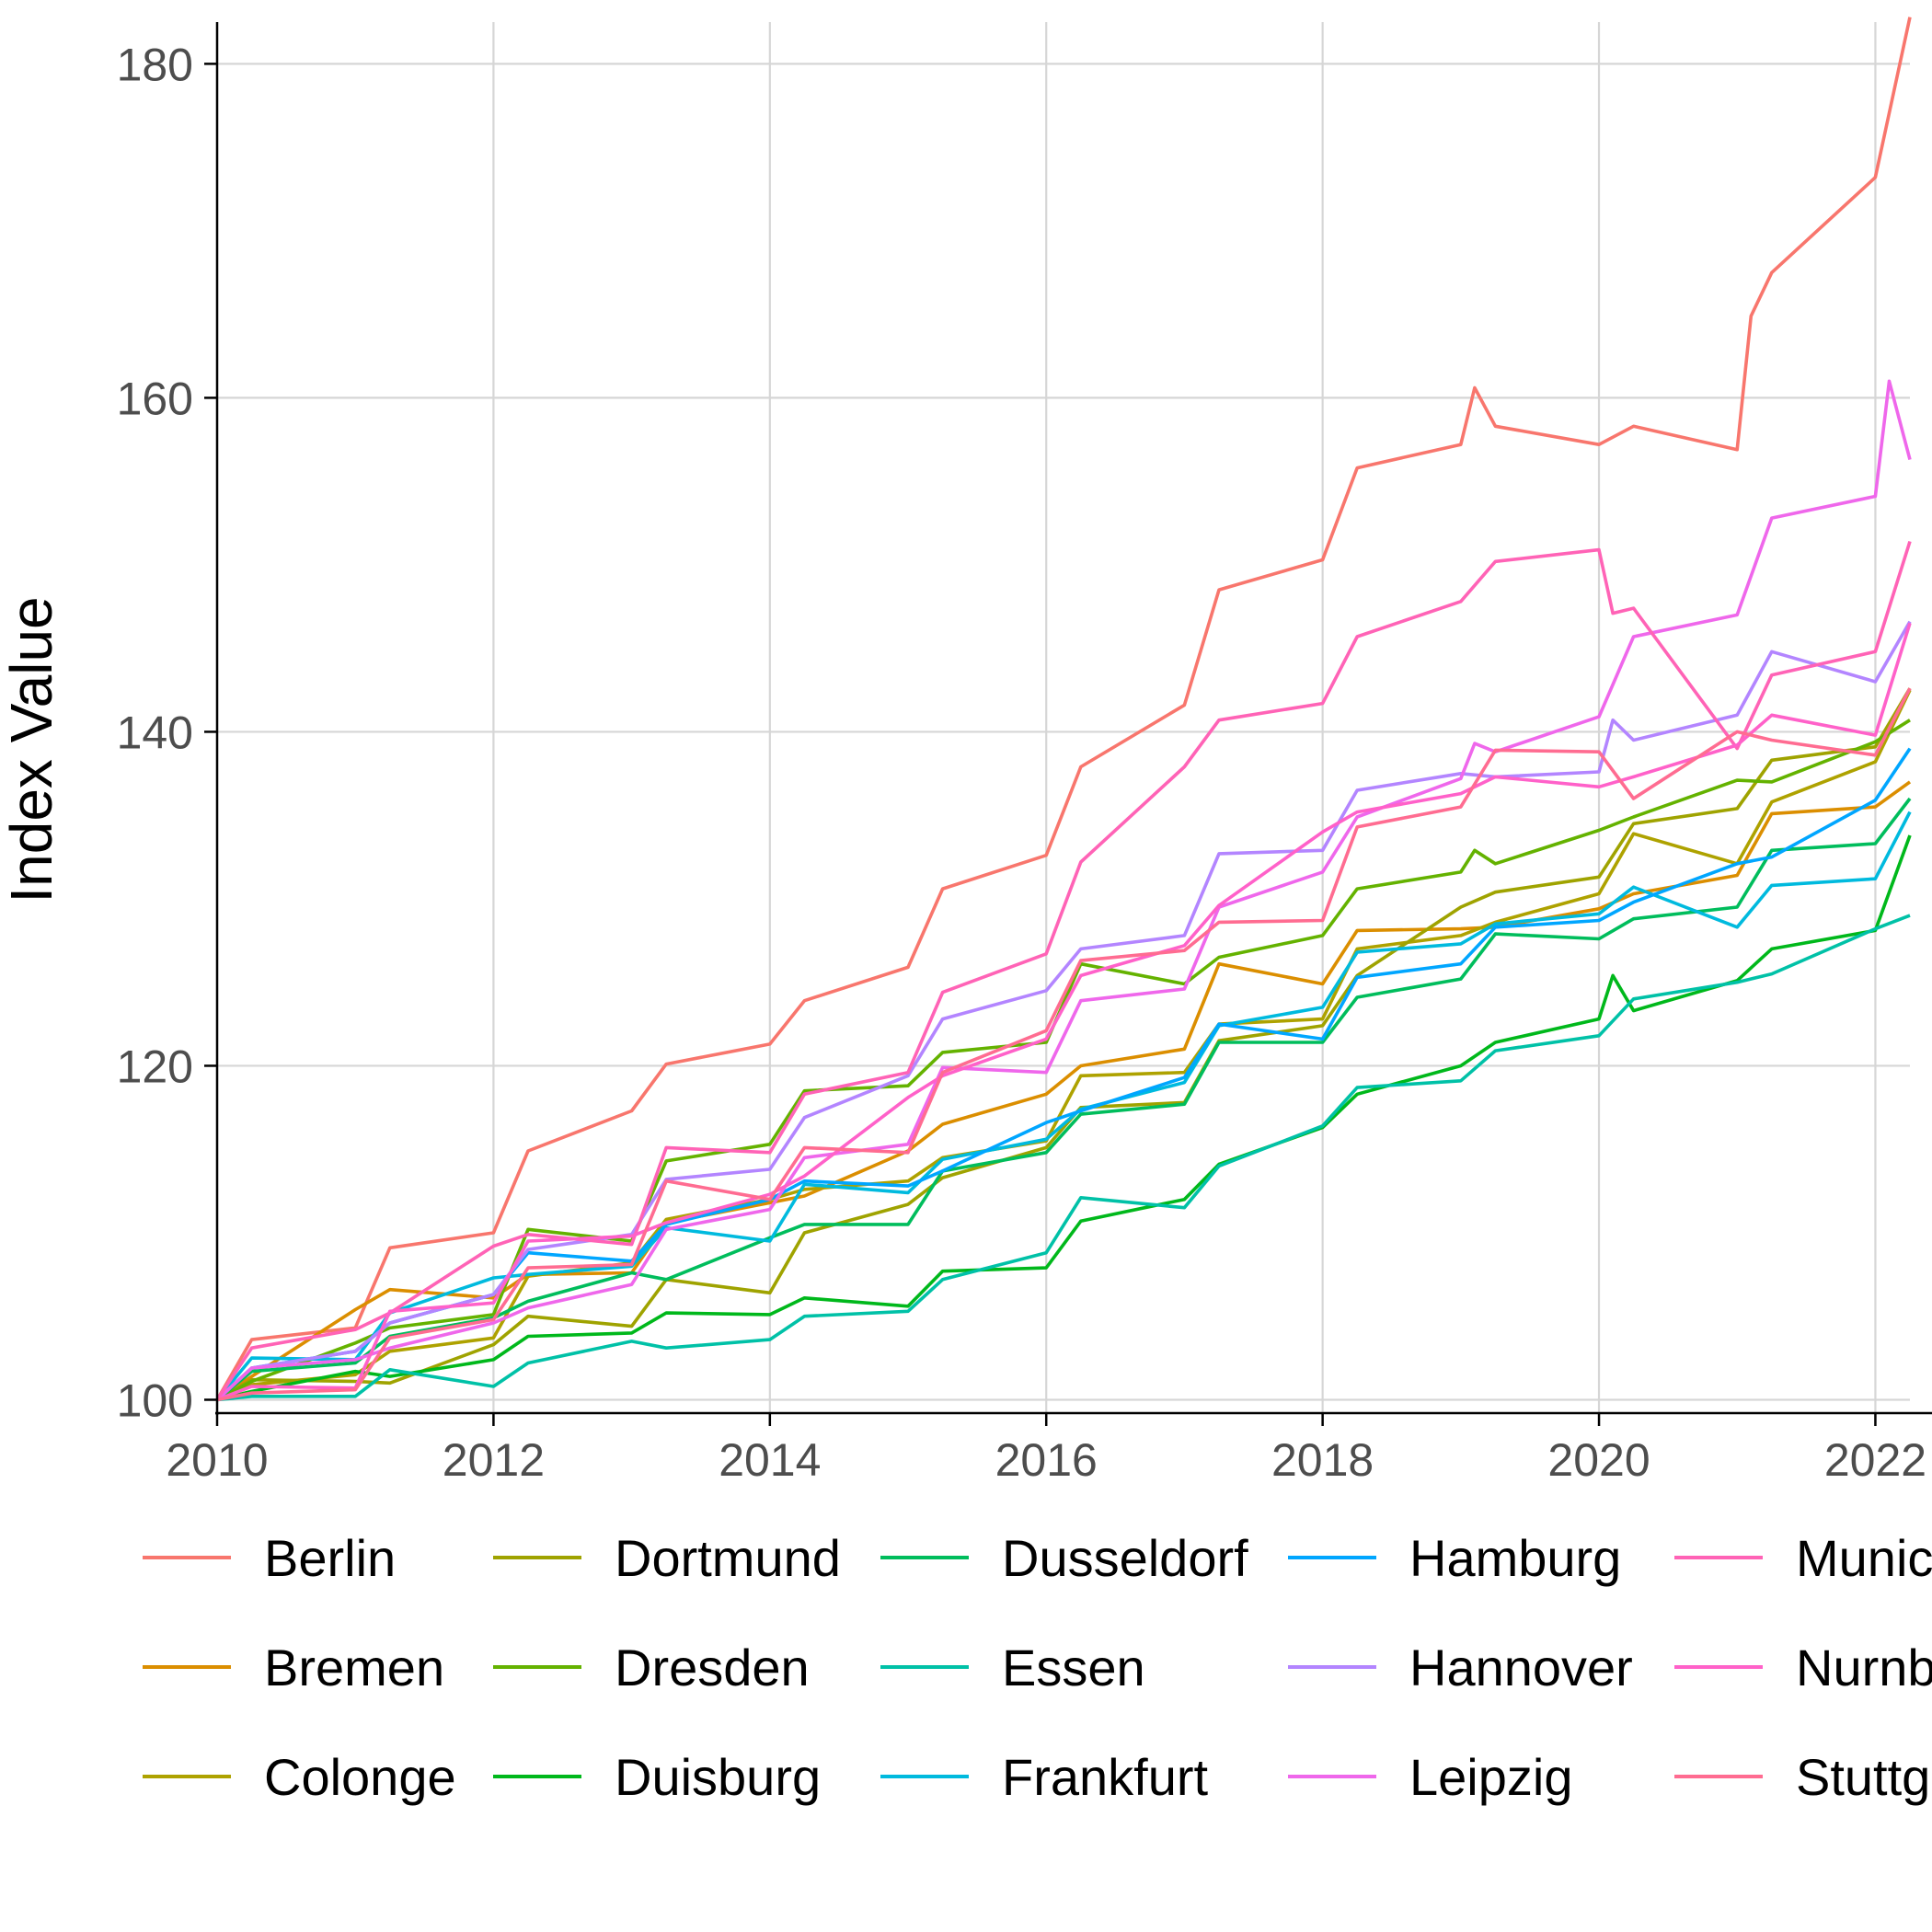 Image resolution: width=1932 pixels, height=1932 pixels. I want to click on x-tick-label: 2012, so click(494, 1460).